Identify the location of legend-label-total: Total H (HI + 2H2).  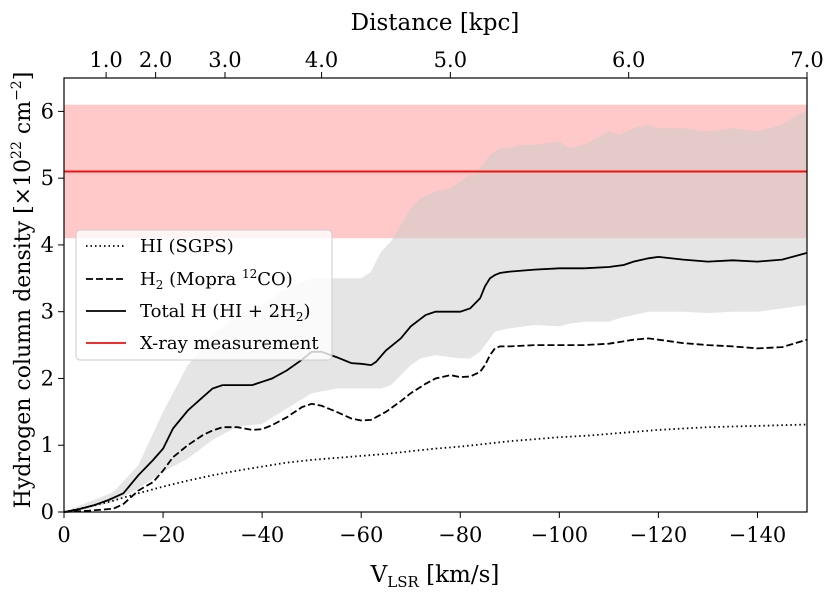
(225, 312).